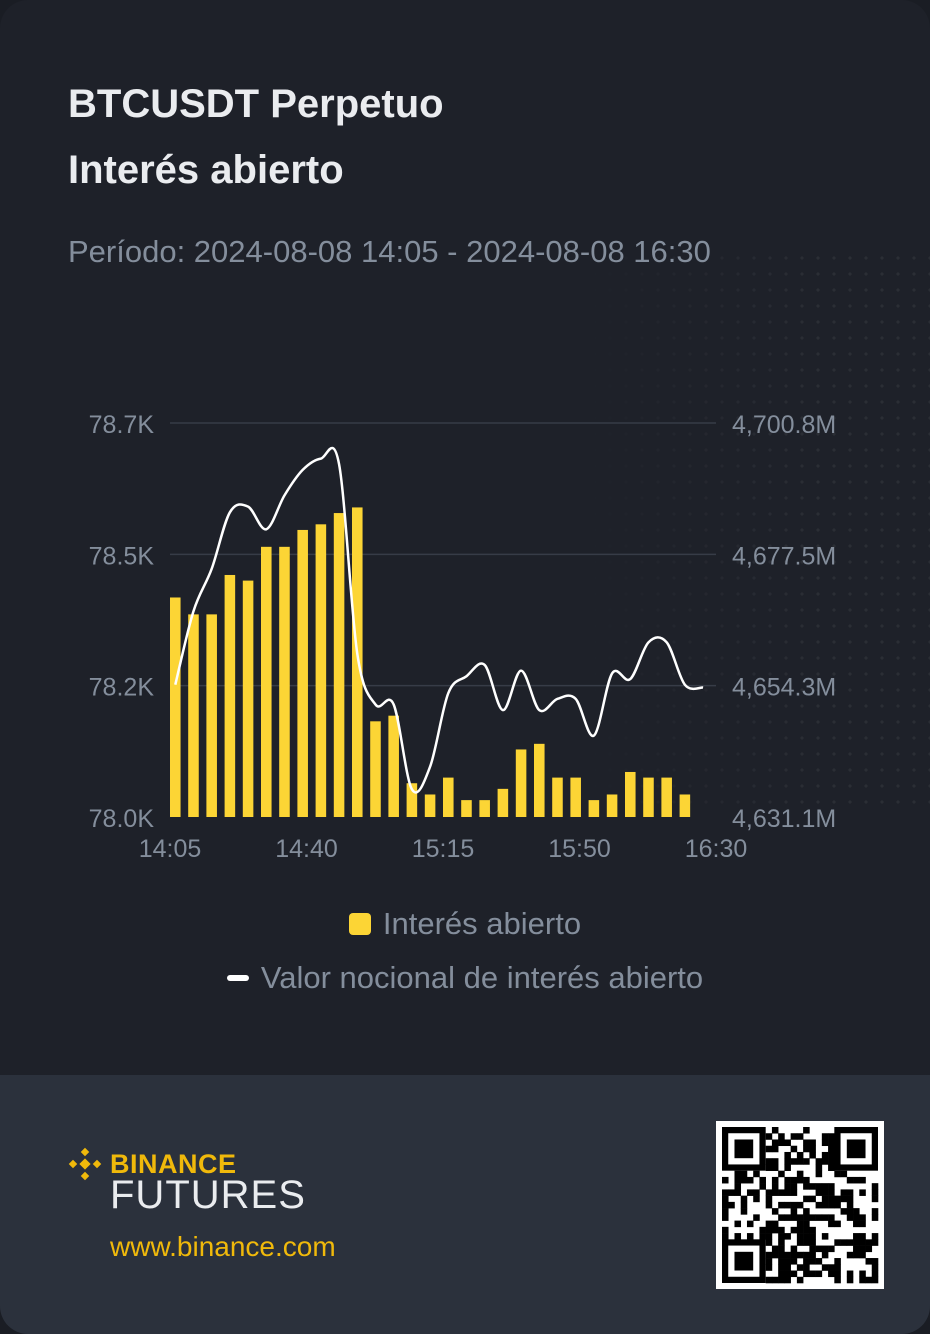  I want to click on qr-code, so click(800, 1205).